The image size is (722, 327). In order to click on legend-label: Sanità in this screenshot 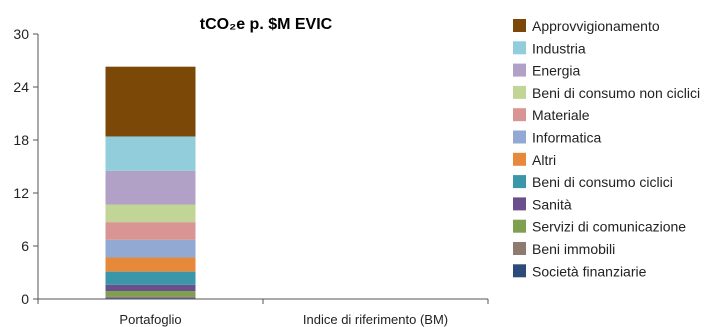, I will do `click(552, 204)`.